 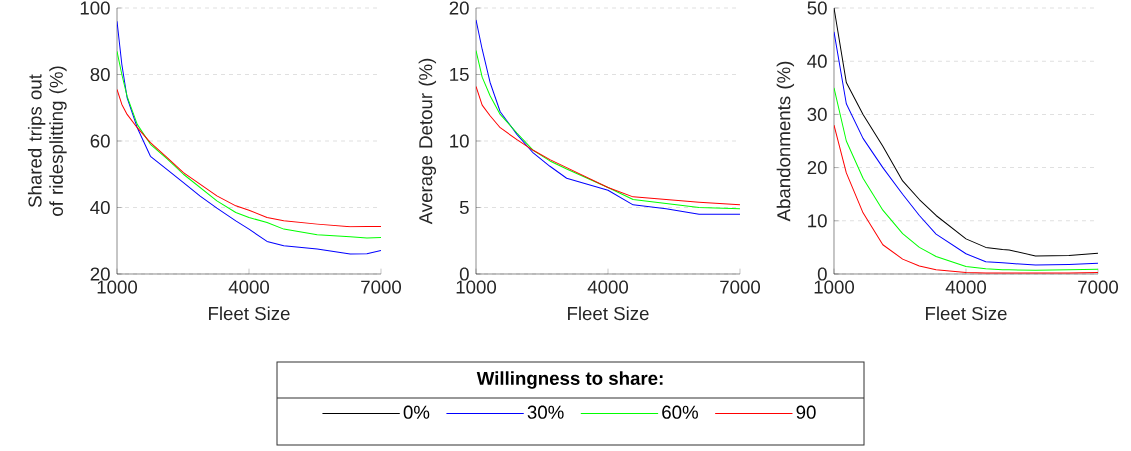 What do you see at coordinates (47, 141) in the screenshot?
I see `y-axis-title: Shared trips out of ridesplitting (%)` at bounding box center [47, 141].